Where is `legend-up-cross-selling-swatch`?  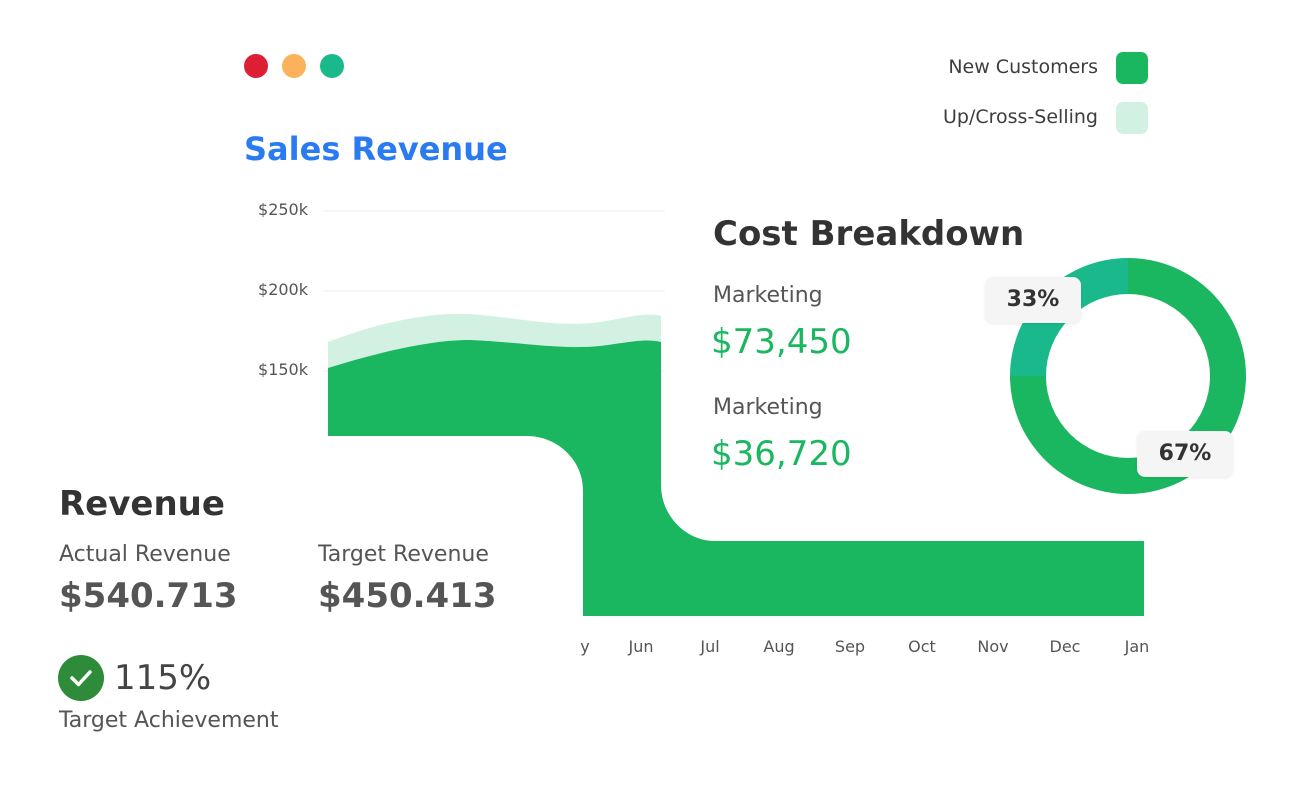 legend-up-cross-selling-swatch is located at coordinates (1132, 118).